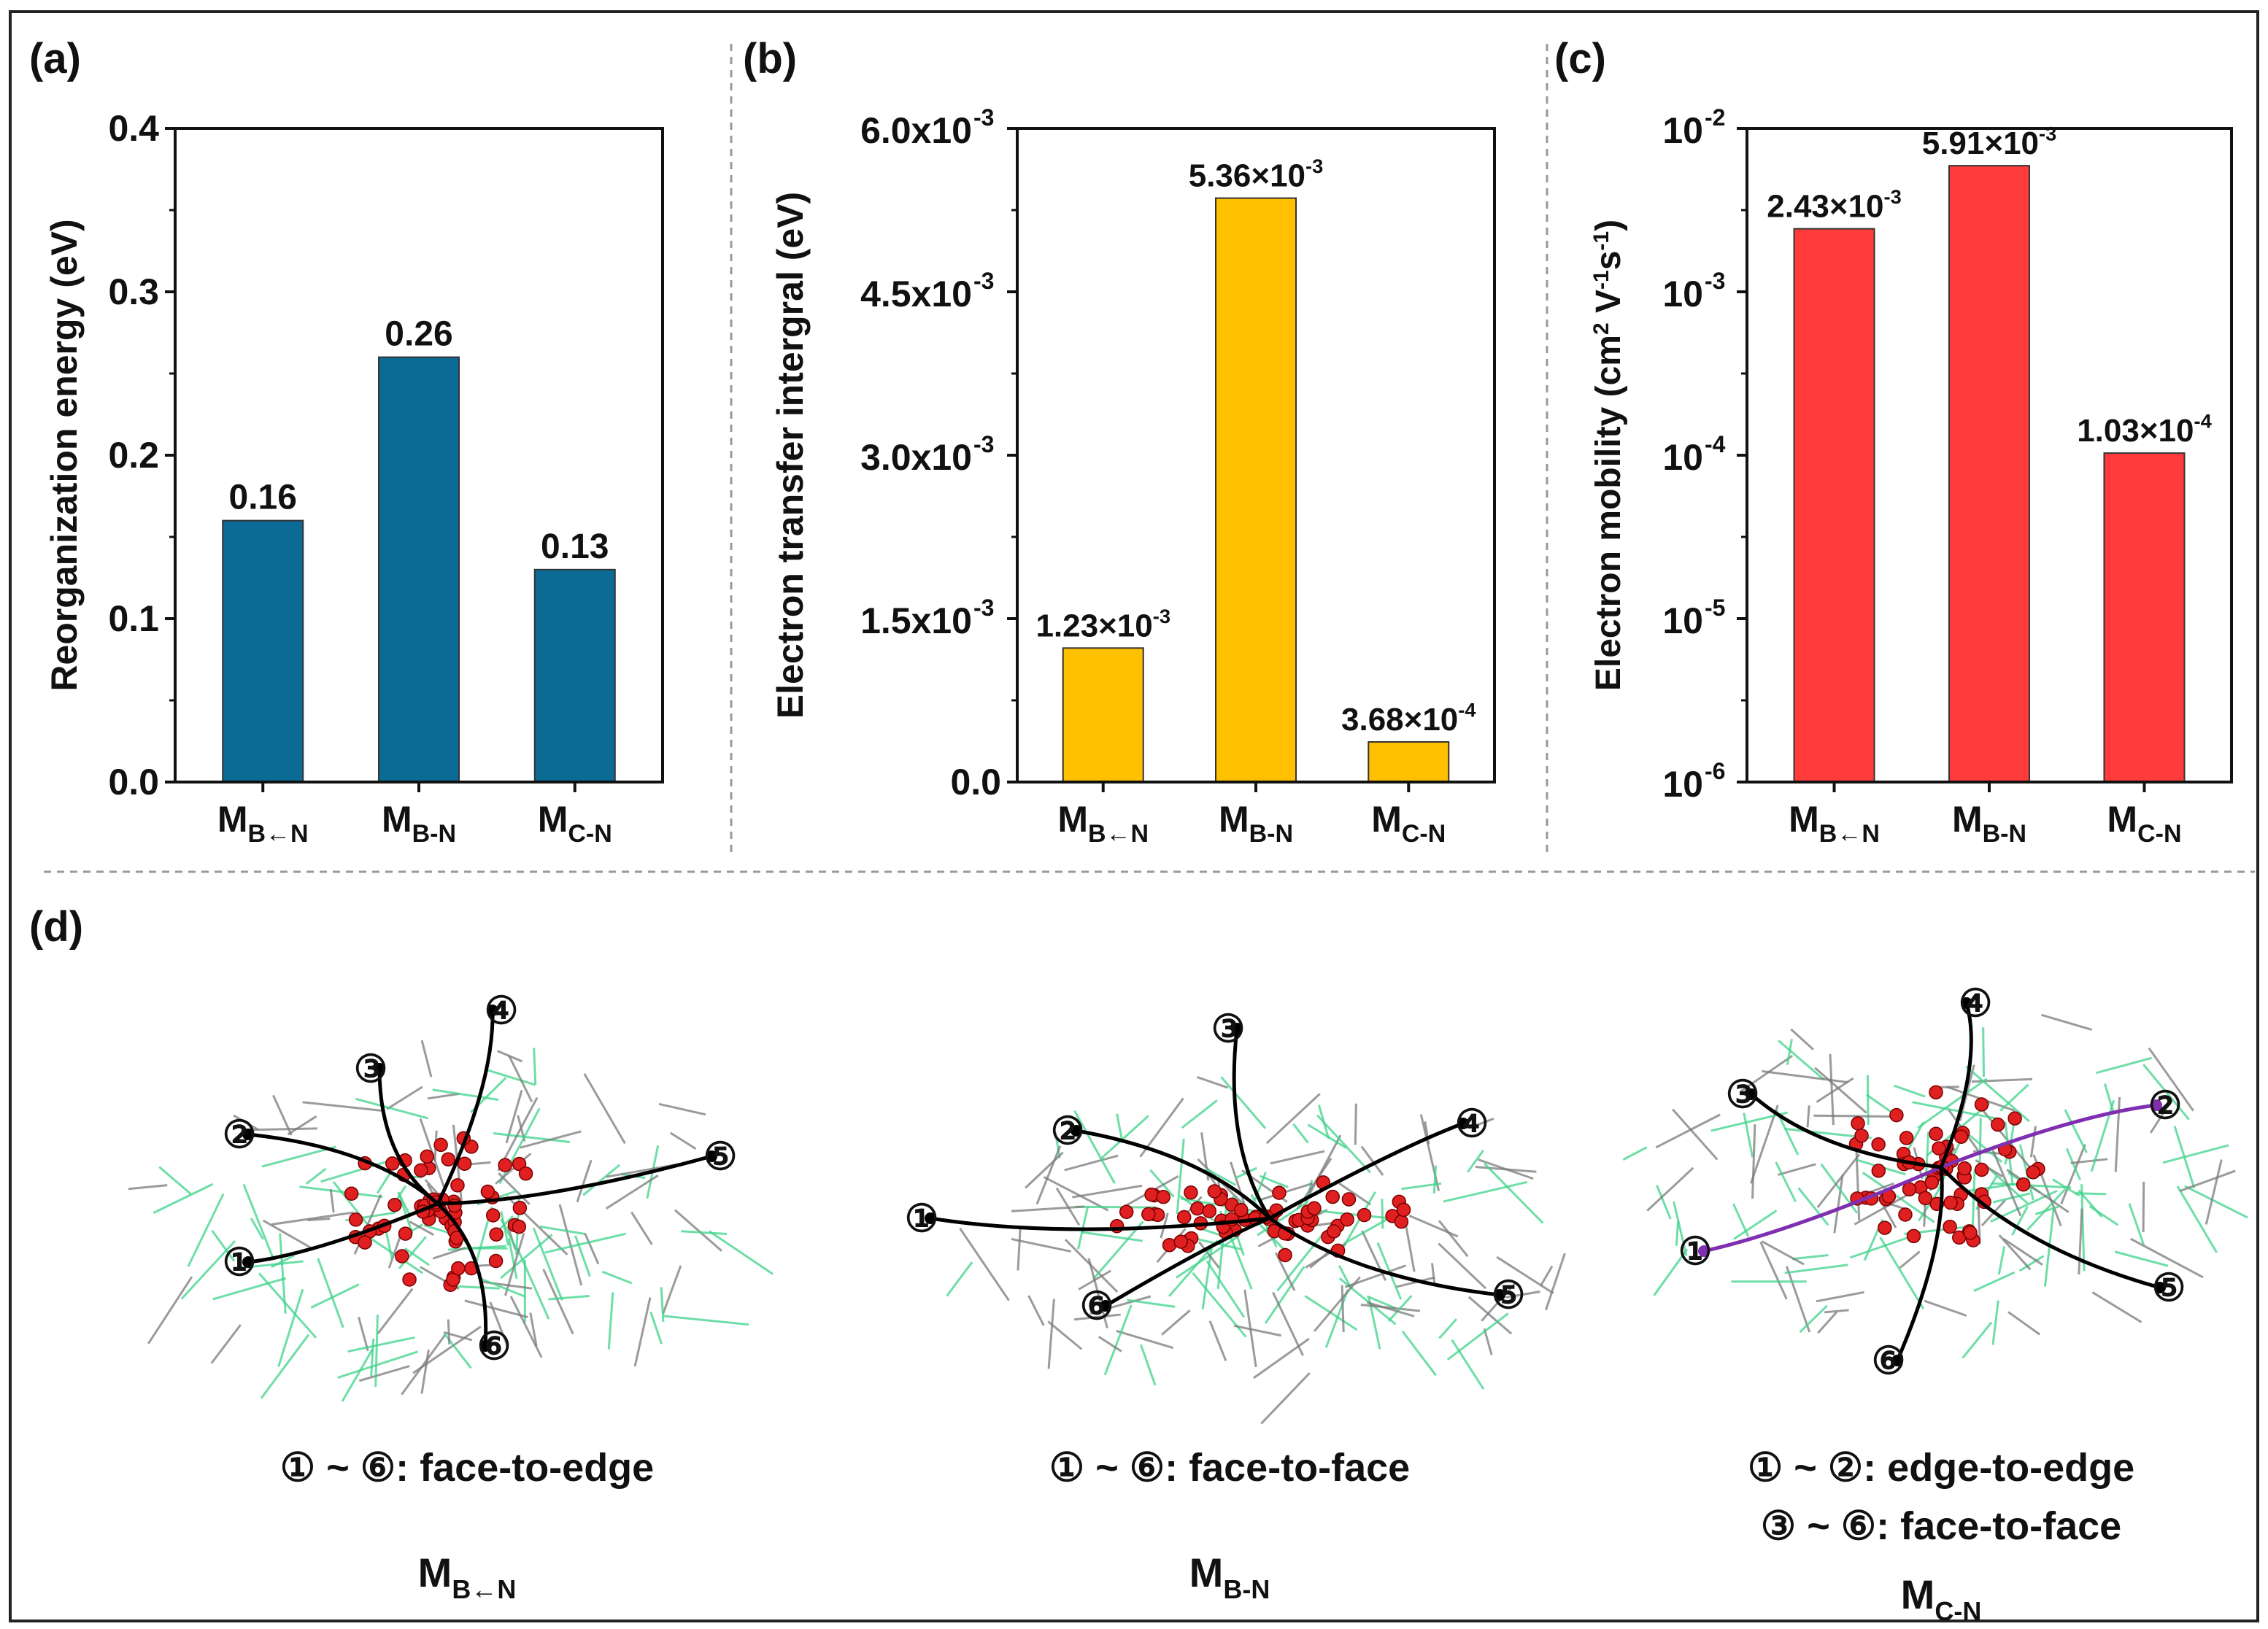 This screenshot has width=2268, height=1629. I want to click on structure-mbn-arrow: ① ② ③ ④ ⑤ ⑥ ① ~ ⑥: face-to-edge MB←N, so click(451, 1297).